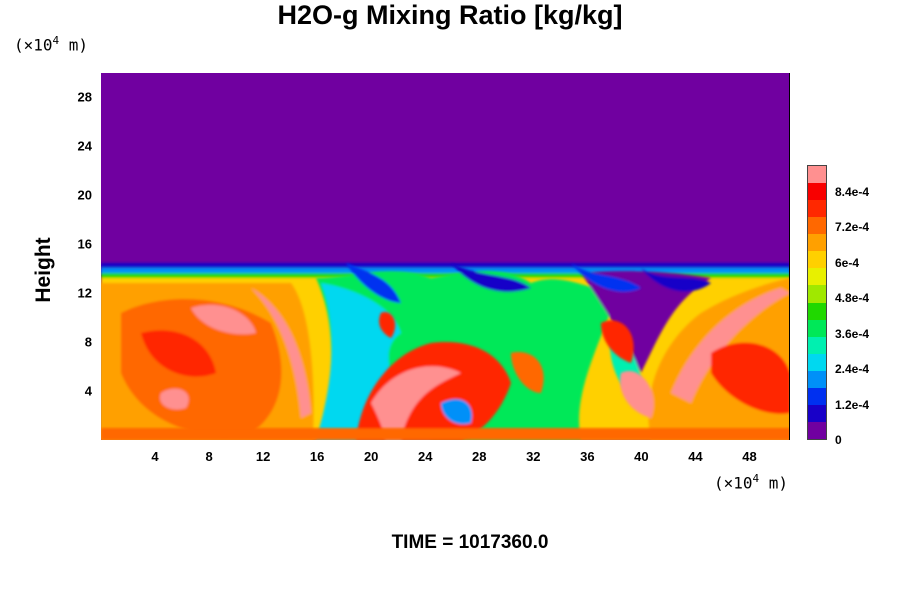 This screenshot has width=900, height=600. Describe the element at coordinates (470, 542) in the screenshot. I see `time-label: TIME = 1017360.0` at that location.